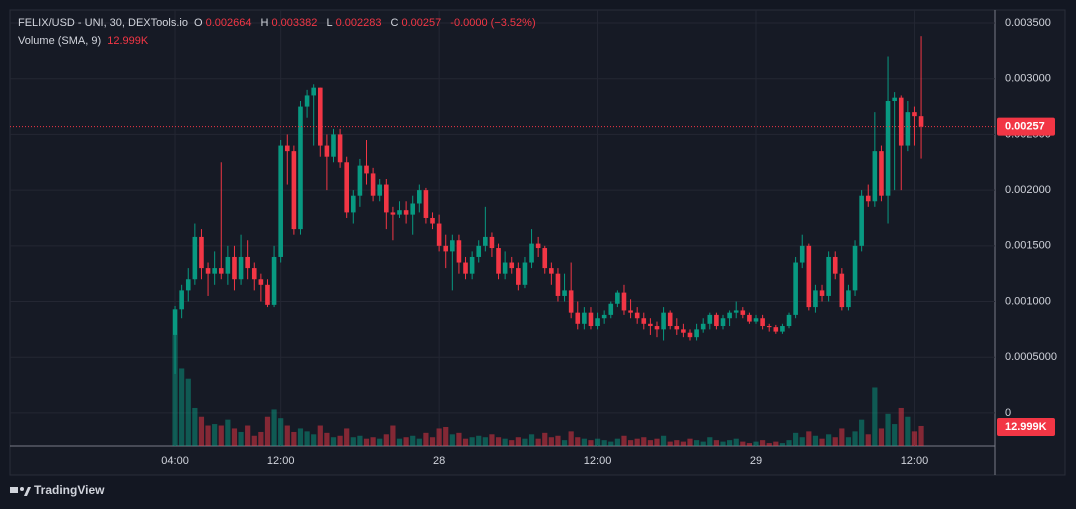 The image size is (1076, 509). I want to click on volume-title: Volume (SMA, 9), so click(60, 41).